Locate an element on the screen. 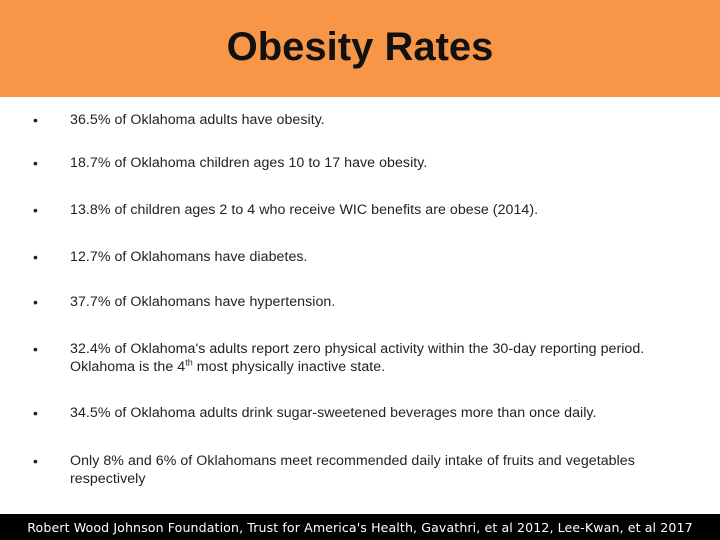 The width and height of the screenshot is (720, 540). bullet-text: 12.7% of Oklahomans have diabetes. is located at coordinates (189, 257).